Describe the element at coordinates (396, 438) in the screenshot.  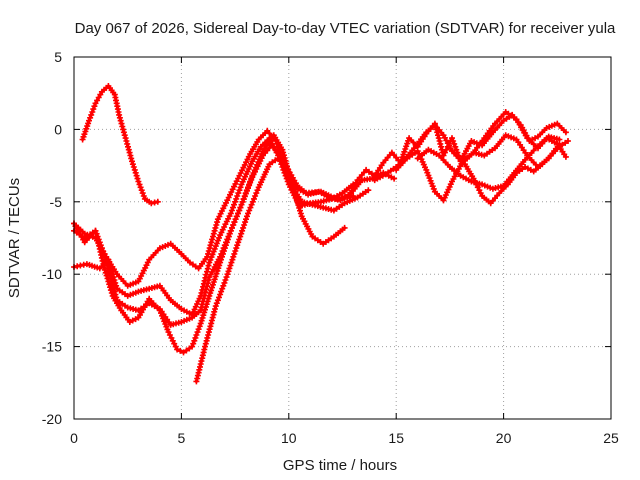
I see `x-tick-label: 15` at that location.